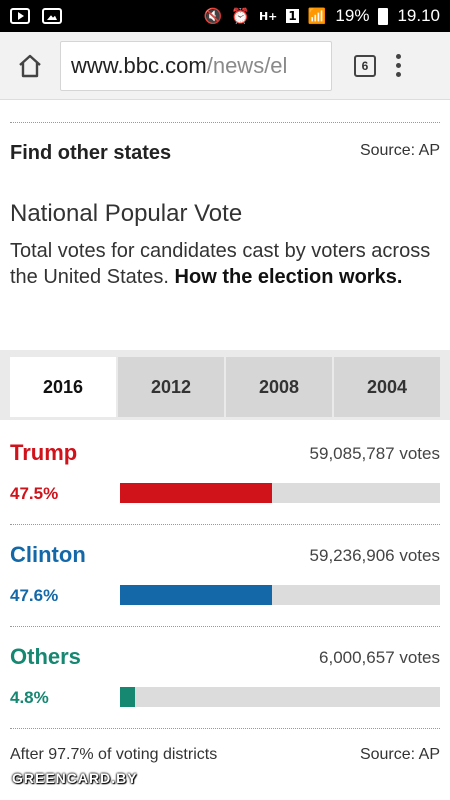  Describe the element at coordinates (48, 554) in the screenshot. I see `candidate-name: Clinton` at that location.